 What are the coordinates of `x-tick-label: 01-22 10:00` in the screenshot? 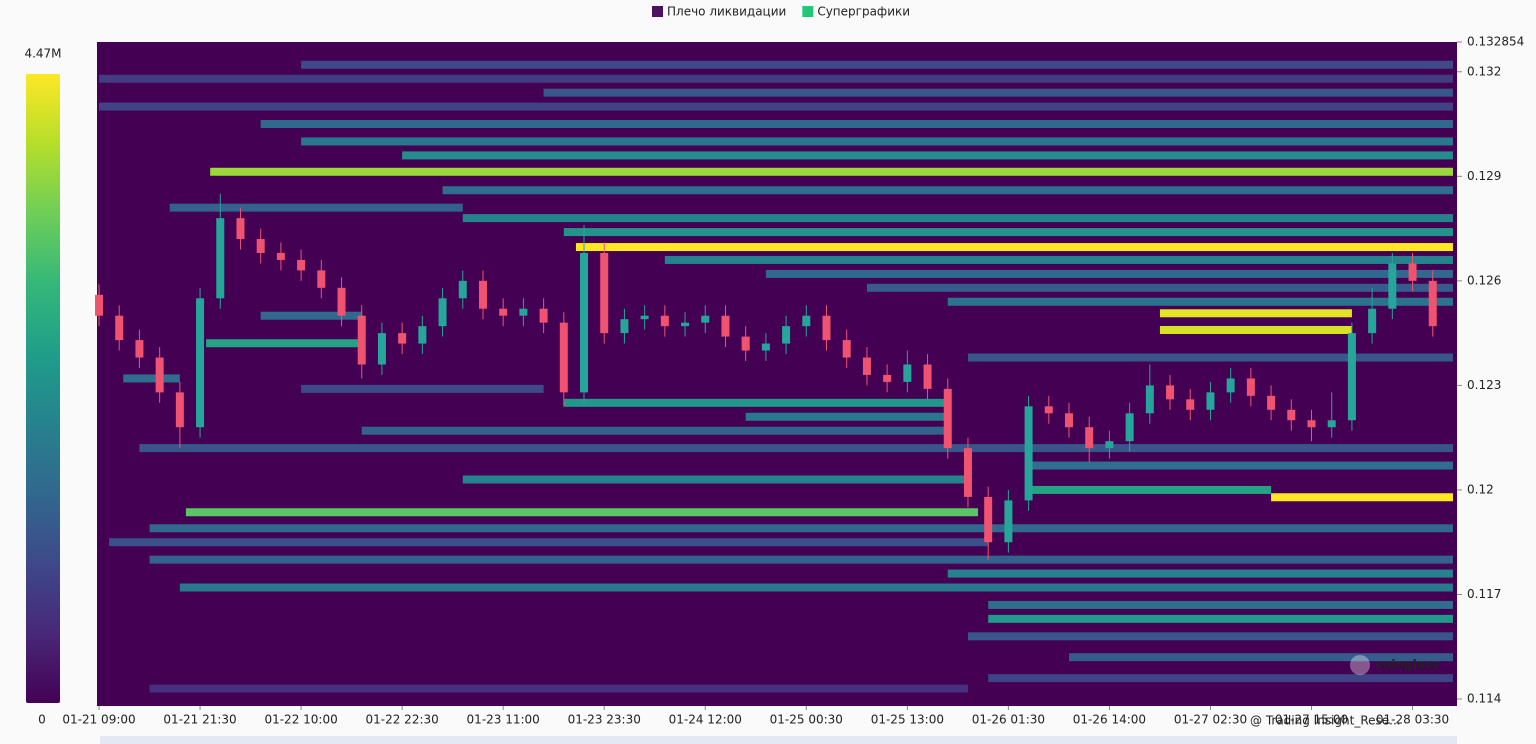 It's located at (300, 720).